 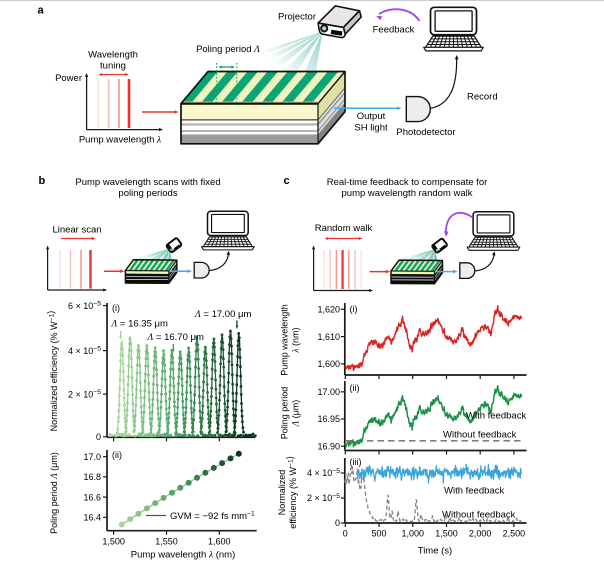 What do you see at coordinates (328, 310) in the screenshot?
I see `svg-text: 1,620` at bounding box center [328, 310].